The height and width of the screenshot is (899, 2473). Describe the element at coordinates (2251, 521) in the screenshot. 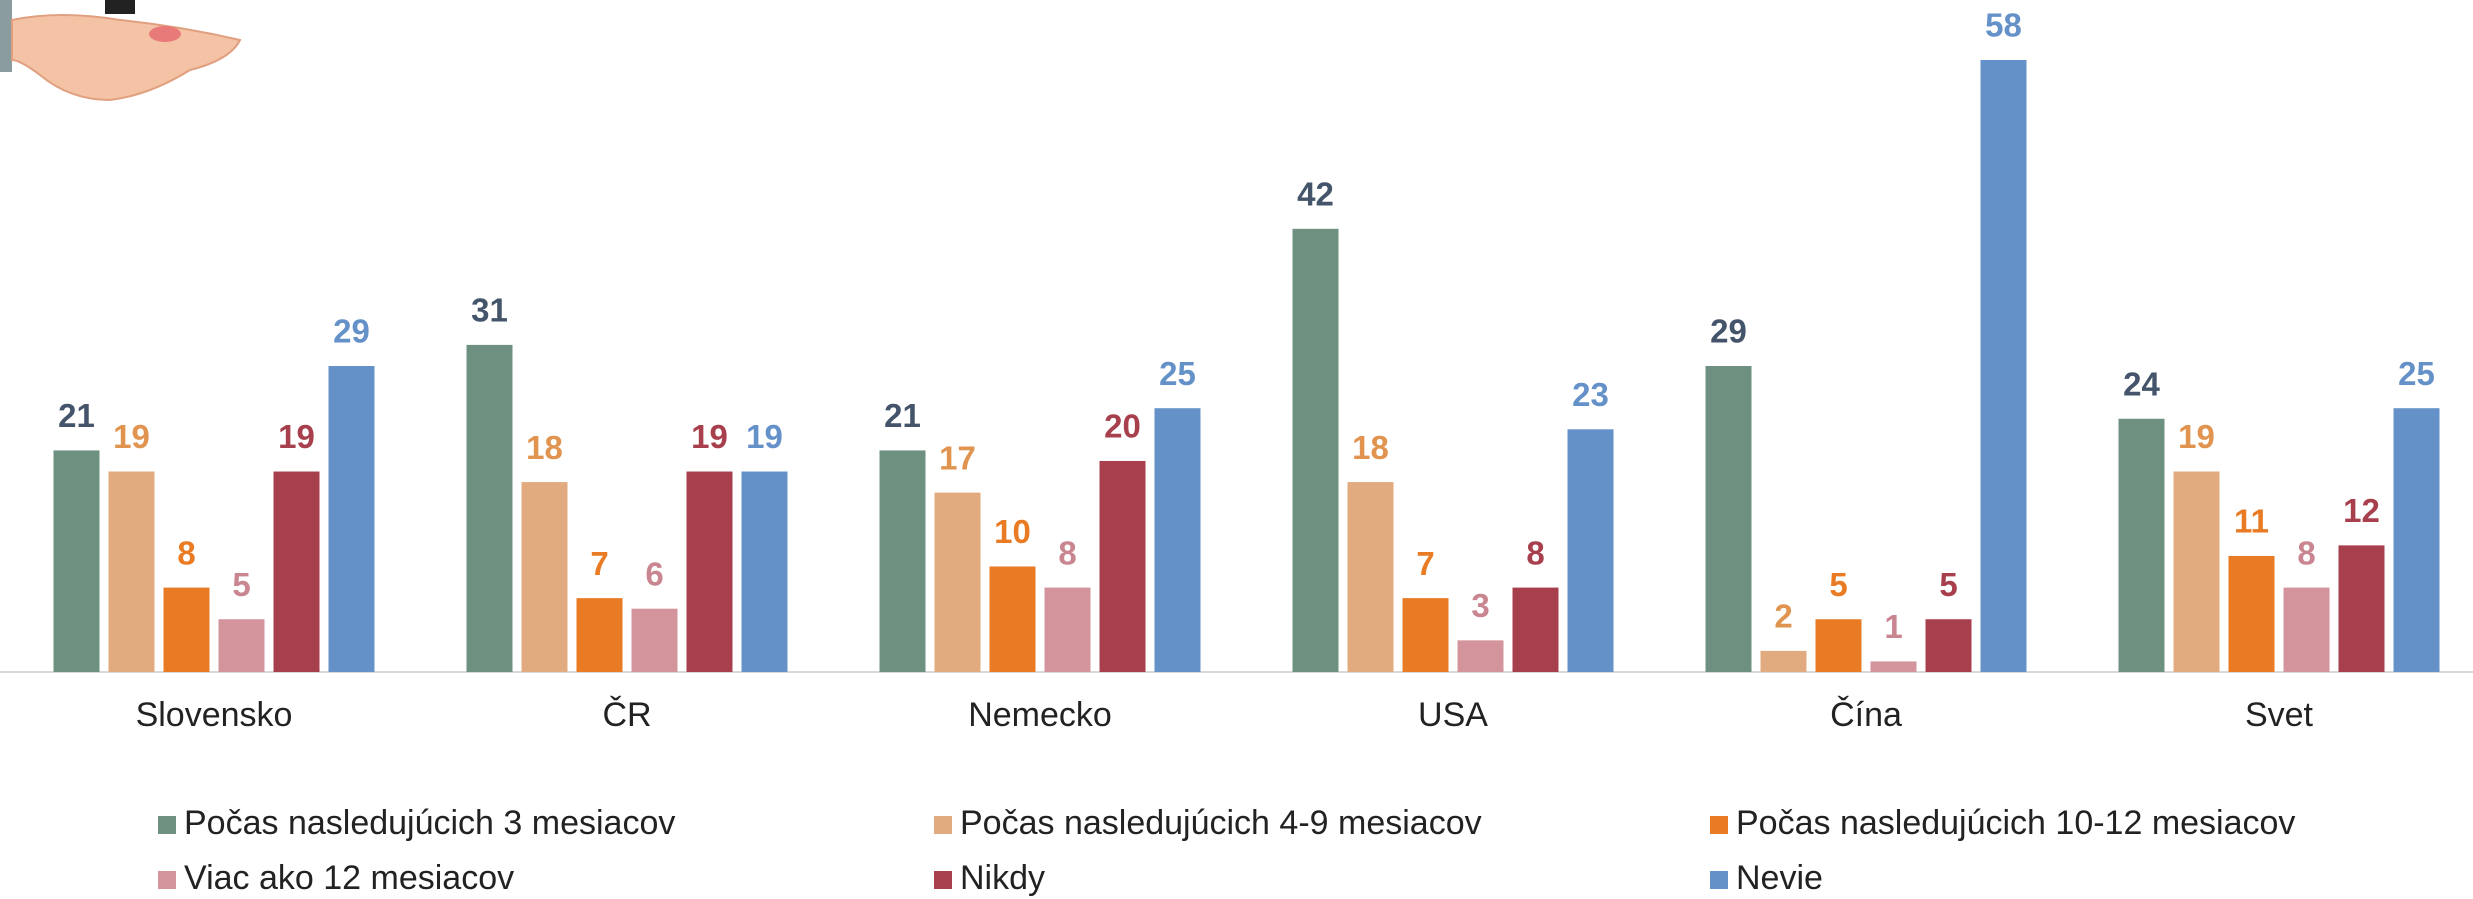

I see `value-label: 11` at that location.